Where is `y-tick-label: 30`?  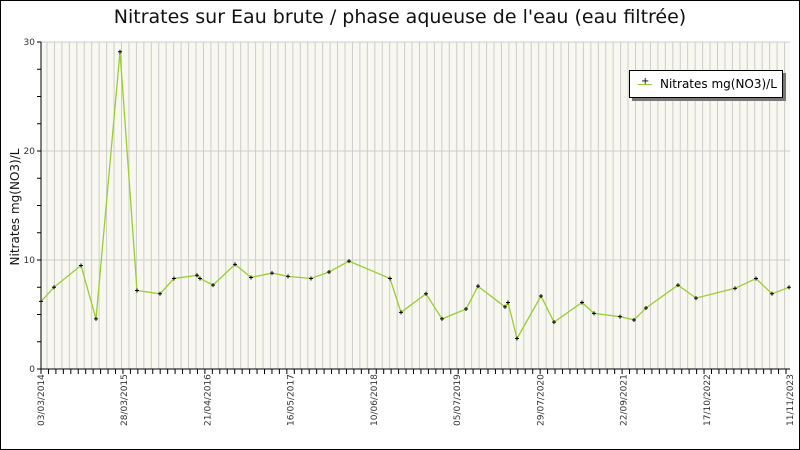
y-tick-label: 30 is located at coordinates (30, 43).